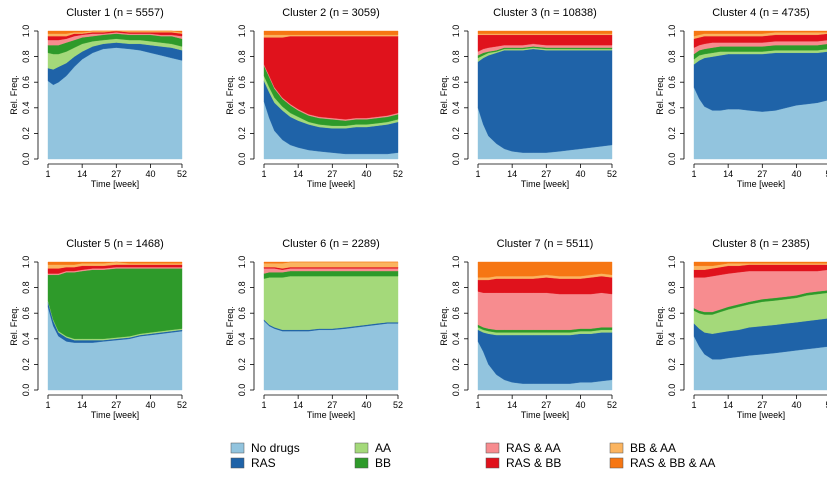  Describe the element at coordinates (672, 463) in the screenshot. I see `legend-label: RAS & BB & AA` at that location.